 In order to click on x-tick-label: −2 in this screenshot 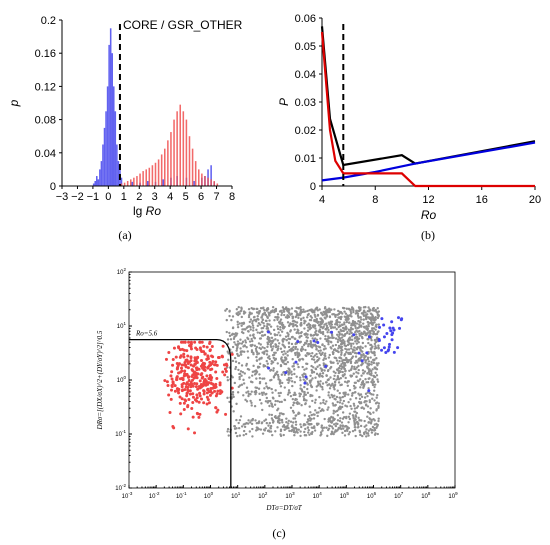, I will do `click(77, 197)`.